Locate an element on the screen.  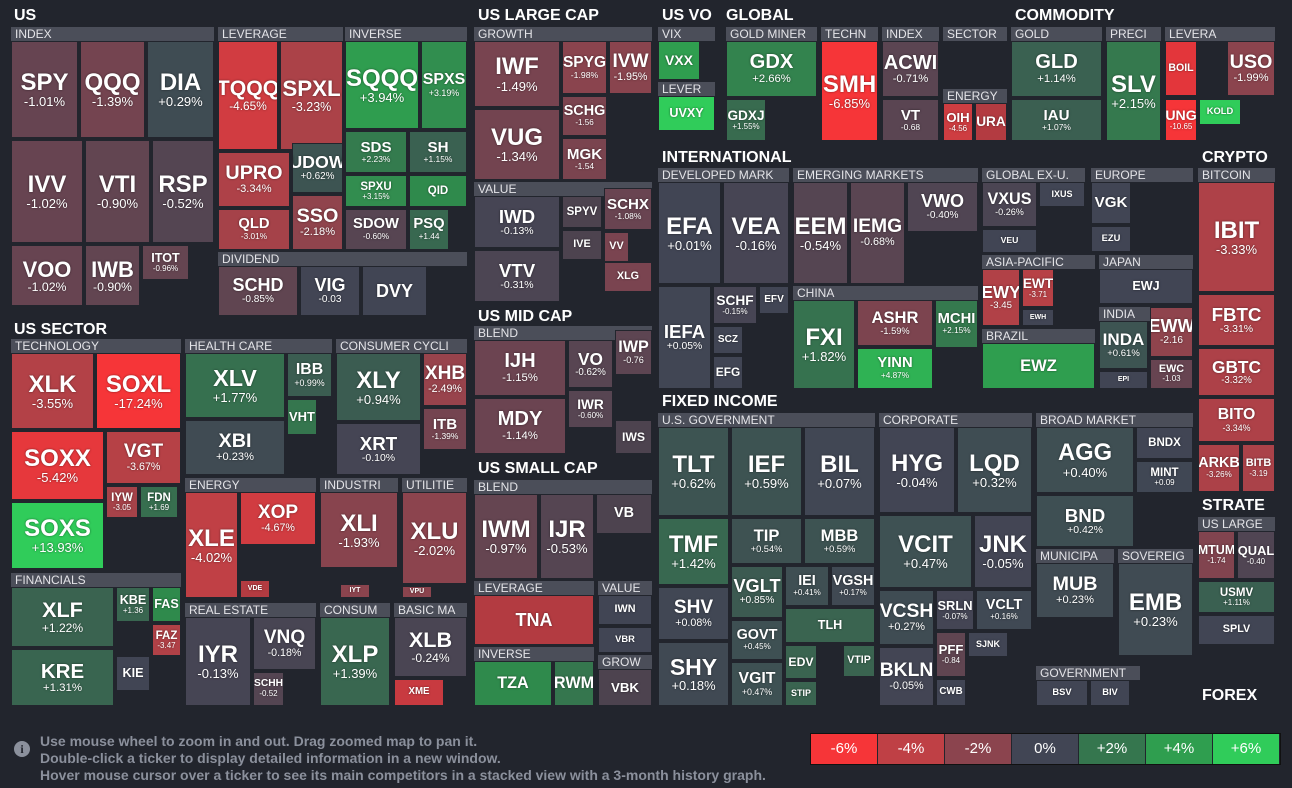
ticker-tile: BITO -3.34% is located at coordinates (1236, 420).